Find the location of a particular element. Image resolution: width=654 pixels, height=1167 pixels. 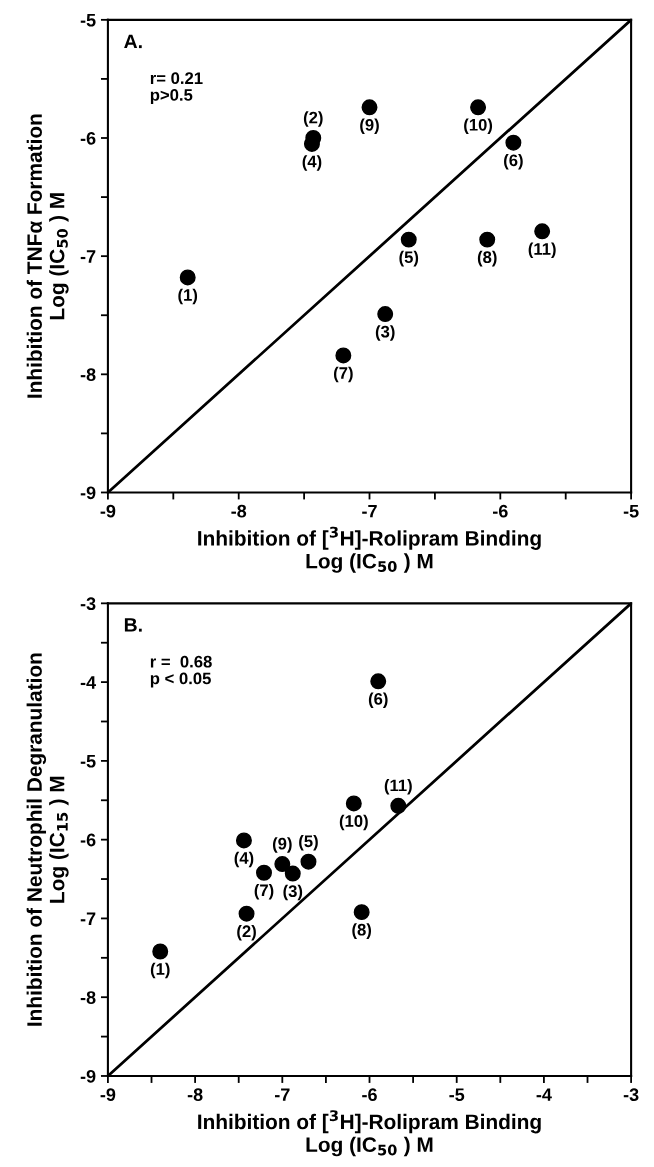

annotation: r = 0.68 p < 0.05 is located at coordinates (181, 671).